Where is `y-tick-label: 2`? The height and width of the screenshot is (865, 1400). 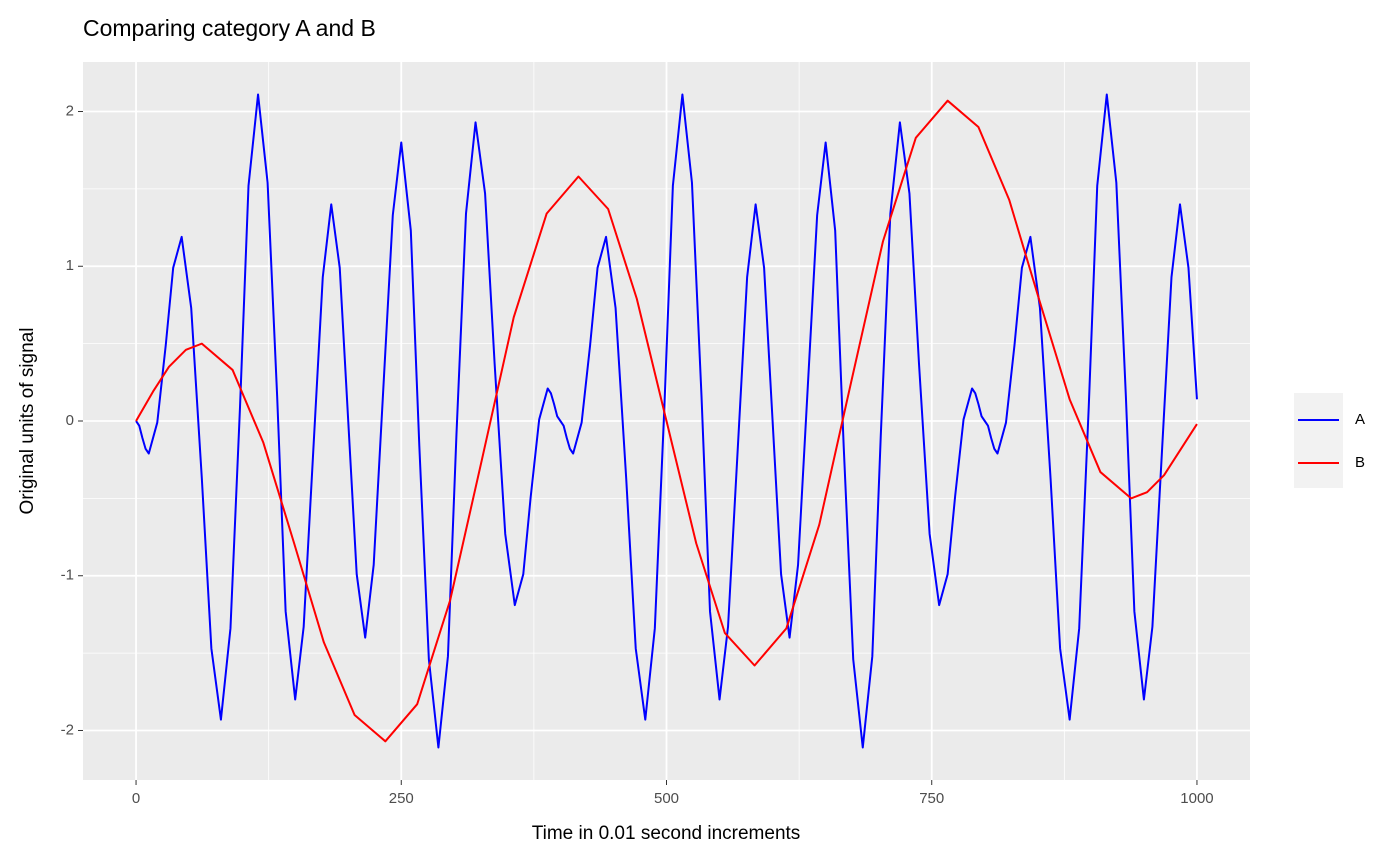 y-tick-label: 2 is located at coordinates (70, 110).